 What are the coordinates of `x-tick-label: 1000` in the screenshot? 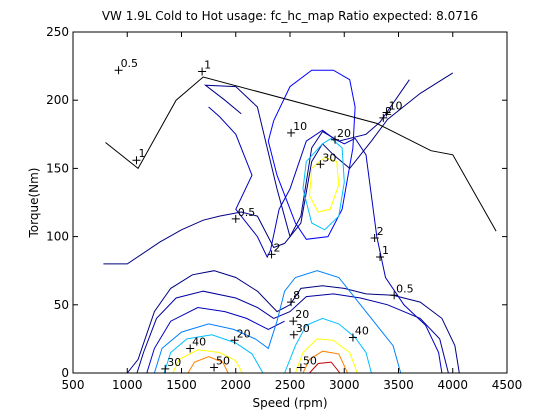 It's located at (127, 385).